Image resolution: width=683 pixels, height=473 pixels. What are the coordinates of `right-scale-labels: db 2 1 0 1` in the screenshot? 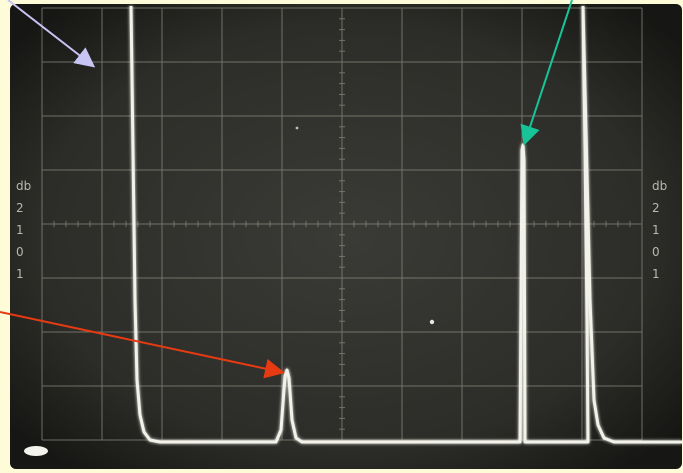 It's located at (659, 230).